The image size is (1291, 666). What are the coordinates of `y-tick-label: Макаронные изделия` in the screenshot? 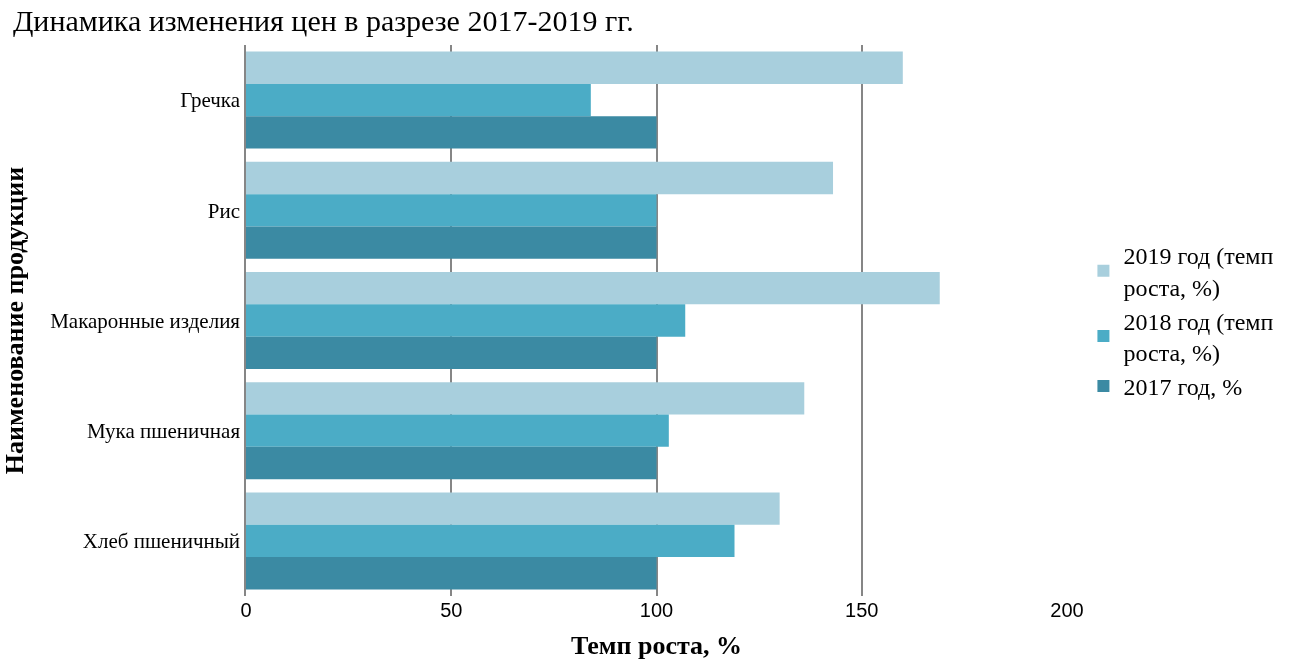 It's located at (145, 320).